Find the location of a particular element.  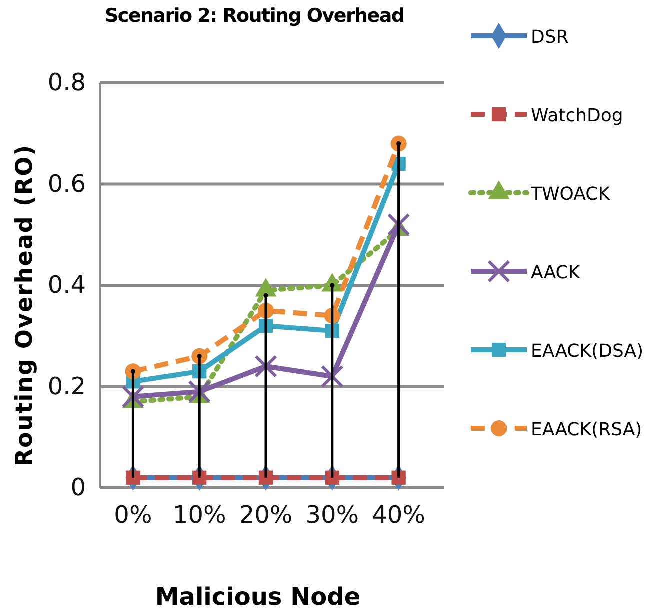

x-tick-label: 30% is located at coordinates (333, 515).